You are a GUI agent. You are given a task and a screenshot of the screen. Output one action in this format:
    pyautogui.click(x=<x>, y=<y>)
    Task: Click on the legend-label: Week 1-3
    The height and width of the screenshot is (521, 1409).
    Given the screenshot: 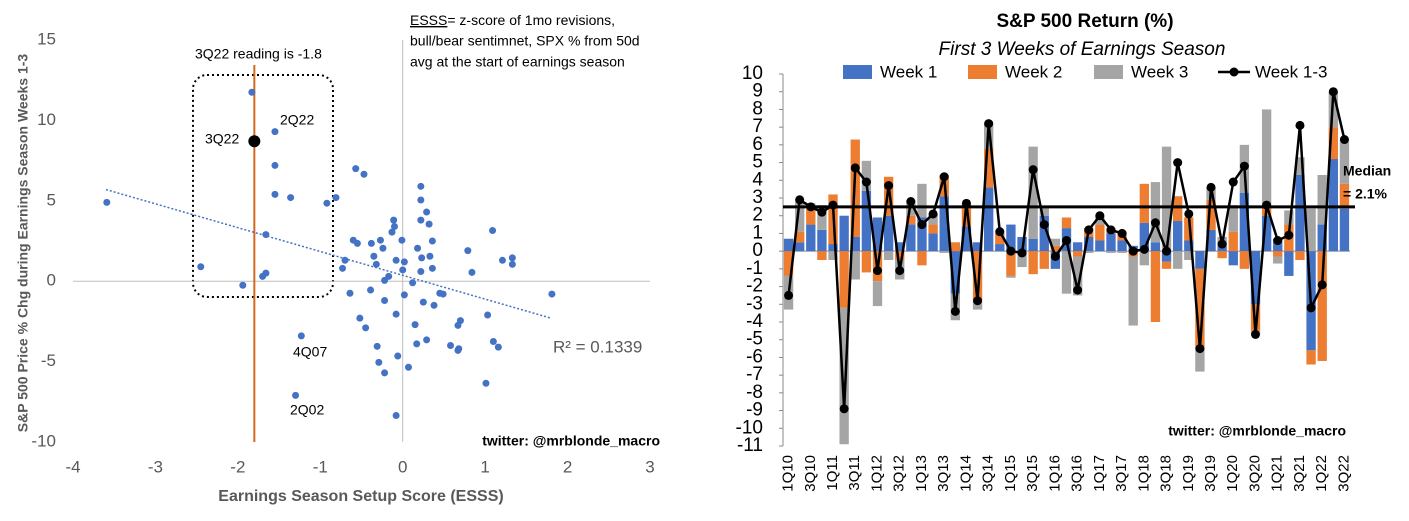 What is the action you would take?
    pyautogui.click(x=1291, y=71)
    